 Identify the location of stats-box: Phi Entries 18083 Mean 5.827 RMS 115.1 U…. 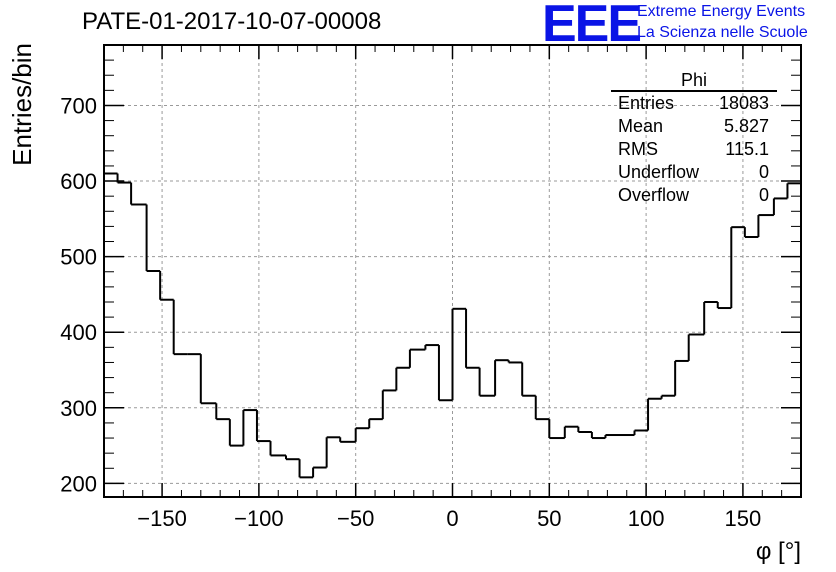
(694, 138).